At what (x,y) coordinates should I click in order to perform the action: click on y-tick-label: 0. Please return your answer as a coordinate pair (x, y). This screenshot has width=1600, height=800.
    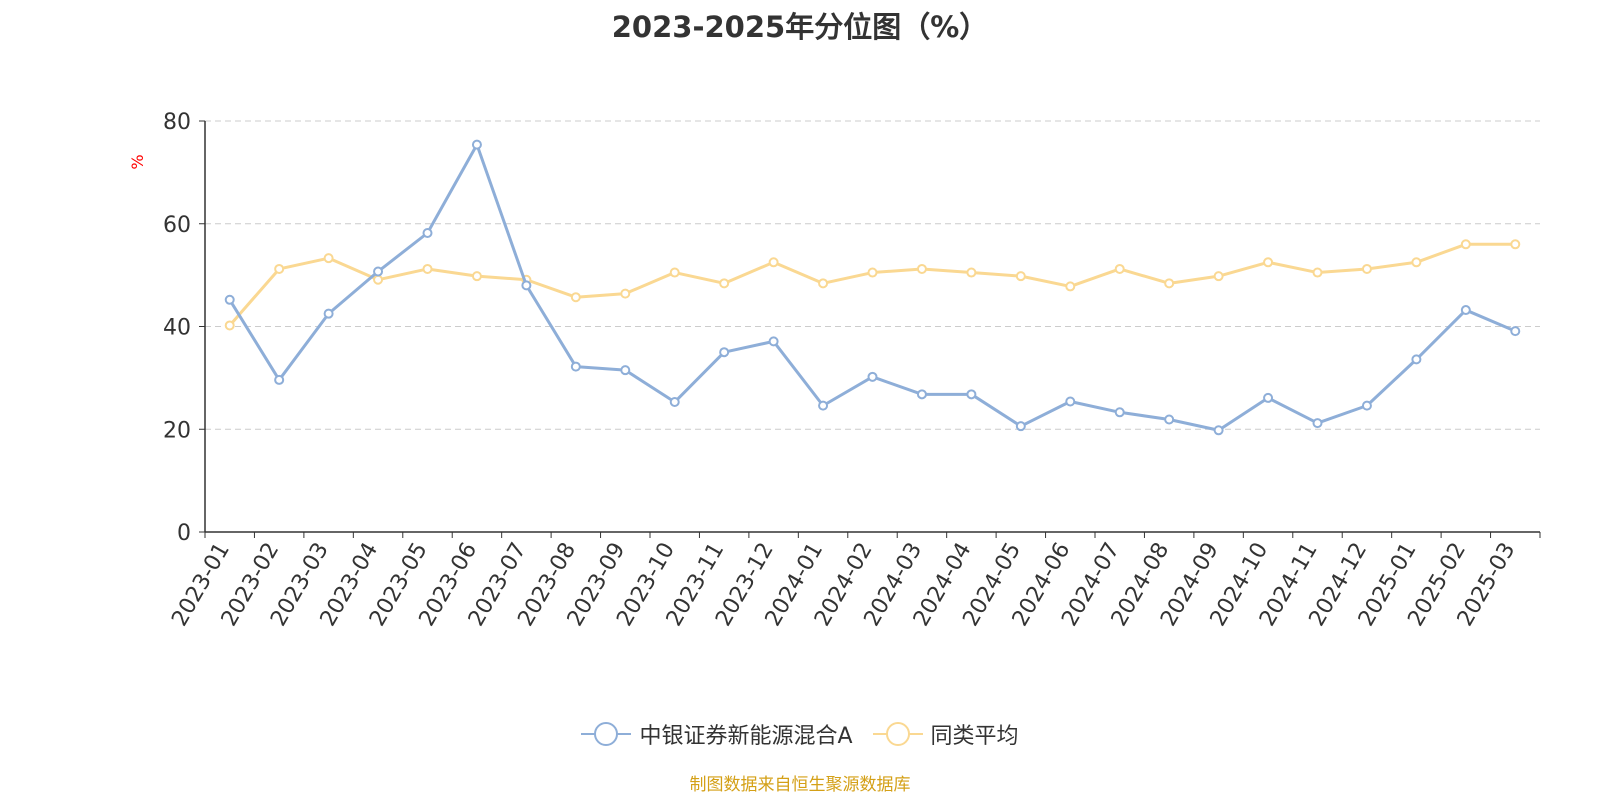
    Looking at the image, I should click on (184, 533).